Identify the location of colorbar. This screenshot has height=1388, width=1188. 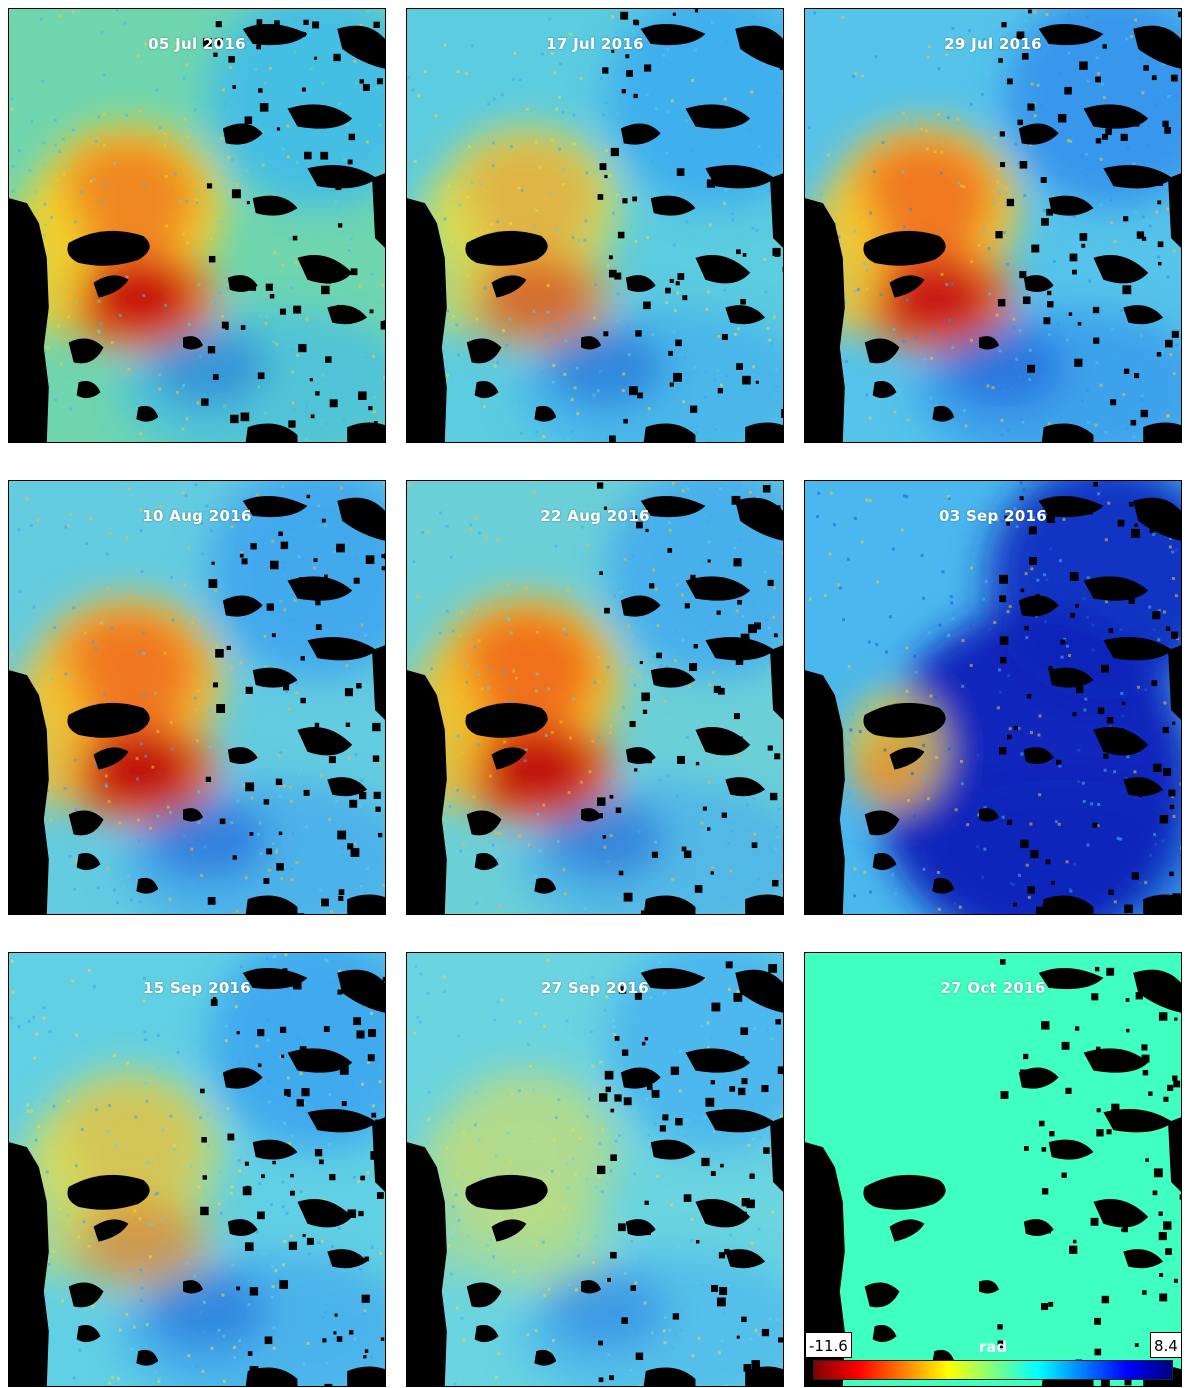
(993, 1370).